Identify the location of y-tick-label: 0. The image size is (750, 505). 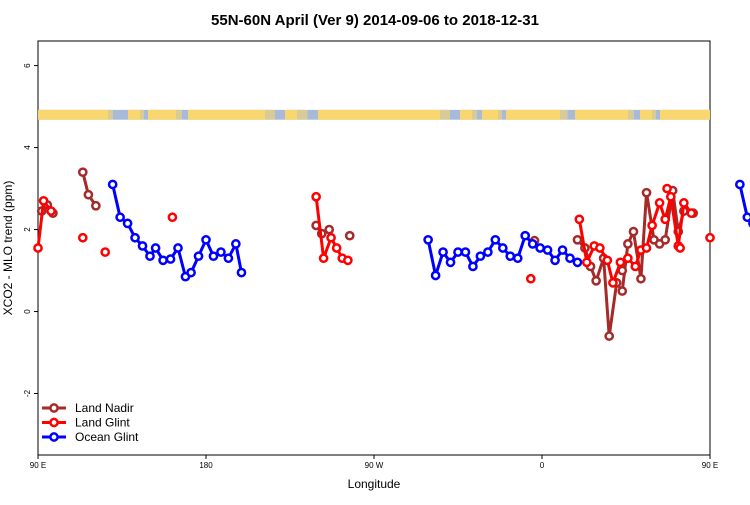
(27, 311).